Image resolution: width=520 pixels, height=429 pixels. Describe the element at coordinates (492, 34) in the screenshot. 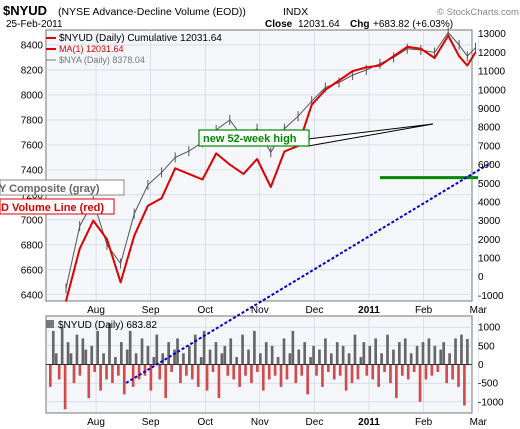

I see `right-tick-label: 13000` at that location.